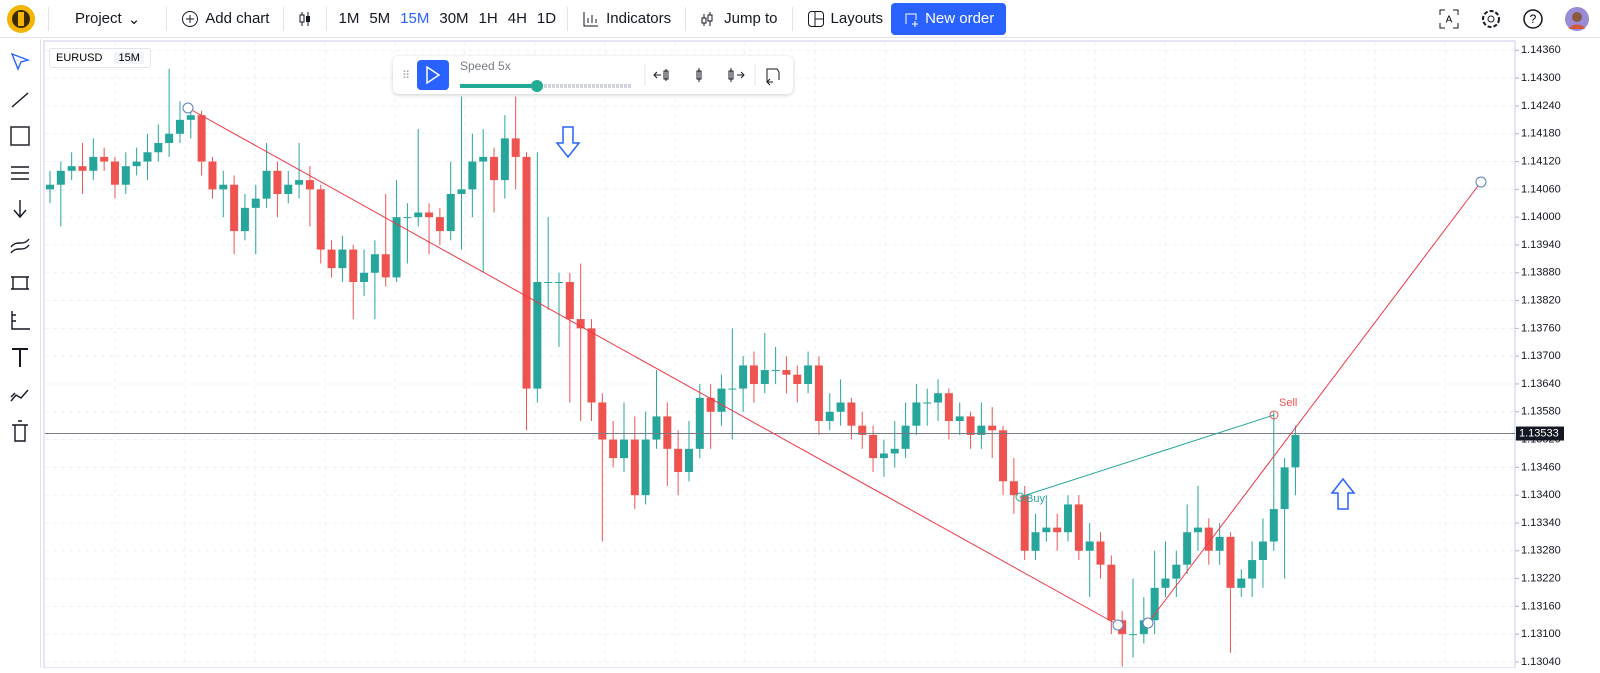 This screenshot has height=673, width=1600. Describe the element at coordinates (1541, 134) in the screenshot. I see `y-tick-label: 1.14180` at that location.